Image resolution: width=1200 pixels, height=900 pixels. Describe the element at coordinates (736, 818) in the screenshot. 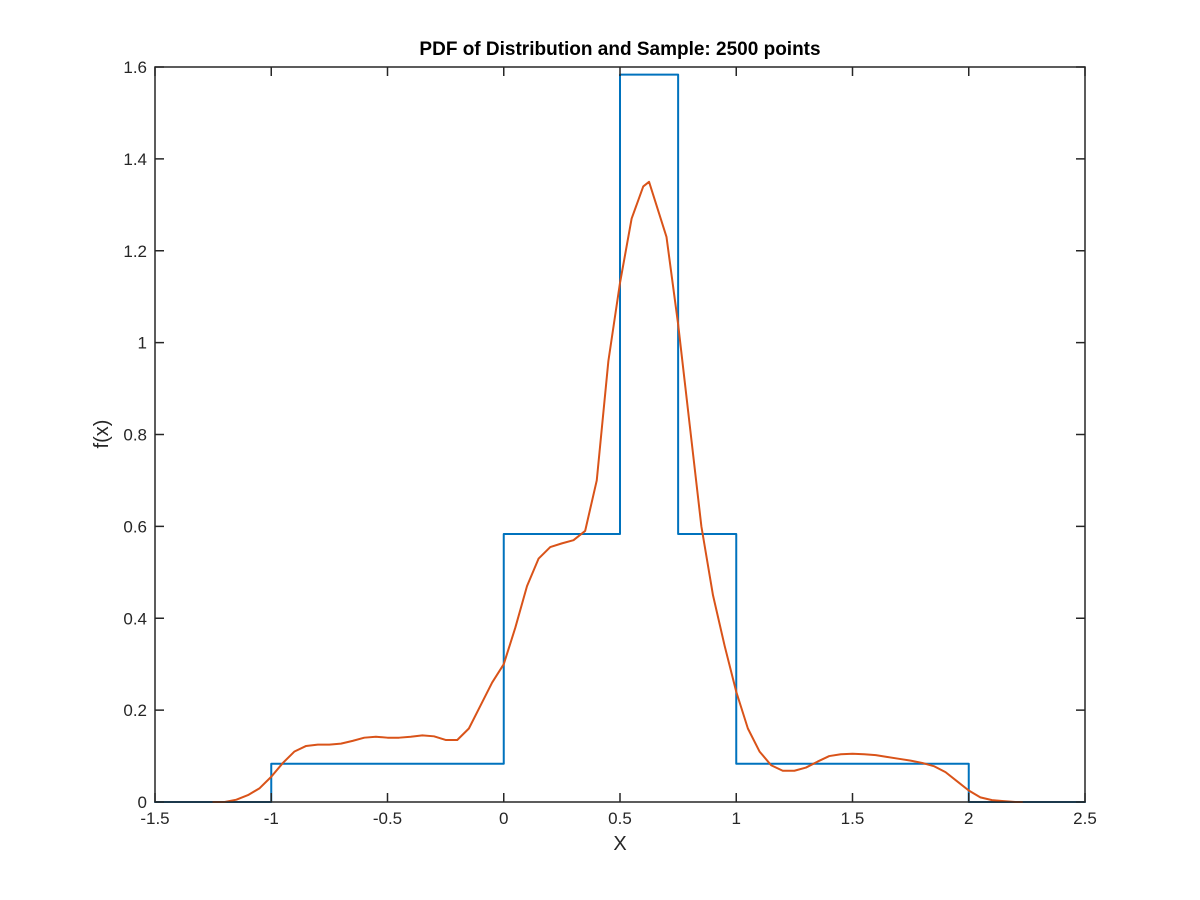

I see `x-tick-label: 1` at that location.